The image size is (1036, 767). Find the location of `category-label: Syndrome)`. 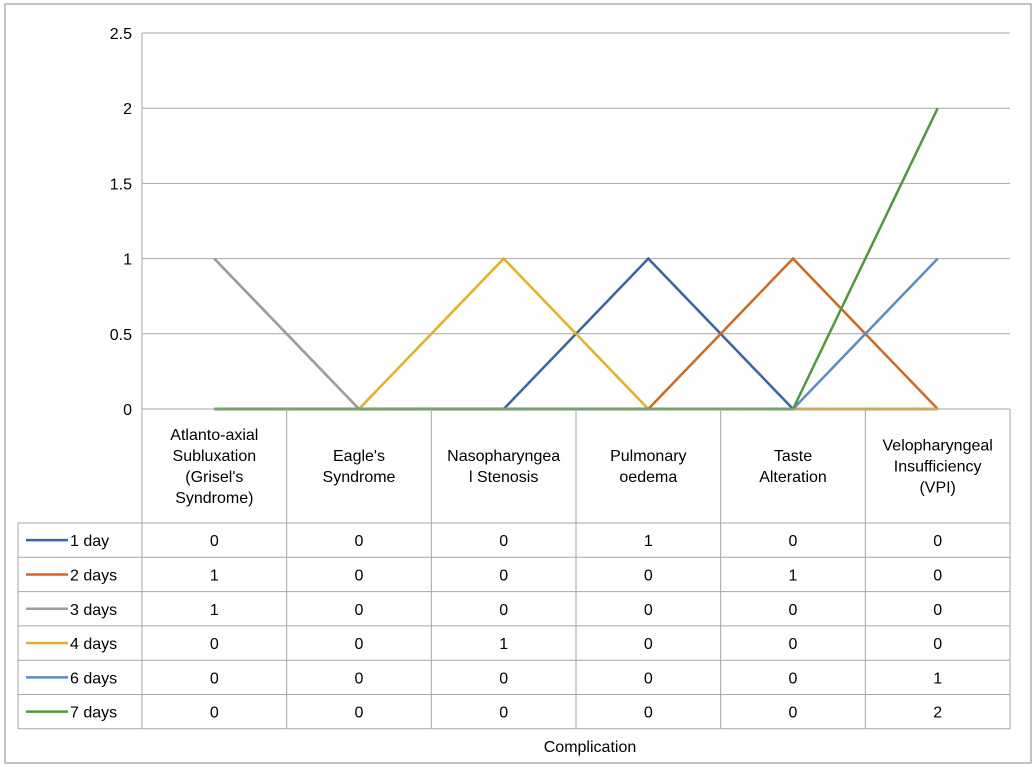

category-label: Syndrome) is located at coordinates (214, 498).